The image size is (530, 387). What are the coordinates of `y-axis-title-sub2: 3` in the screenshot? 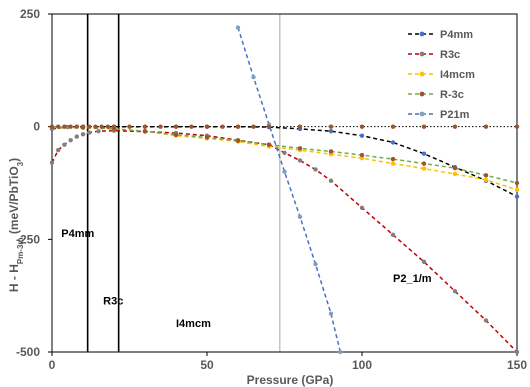 It's located at (20, 163).